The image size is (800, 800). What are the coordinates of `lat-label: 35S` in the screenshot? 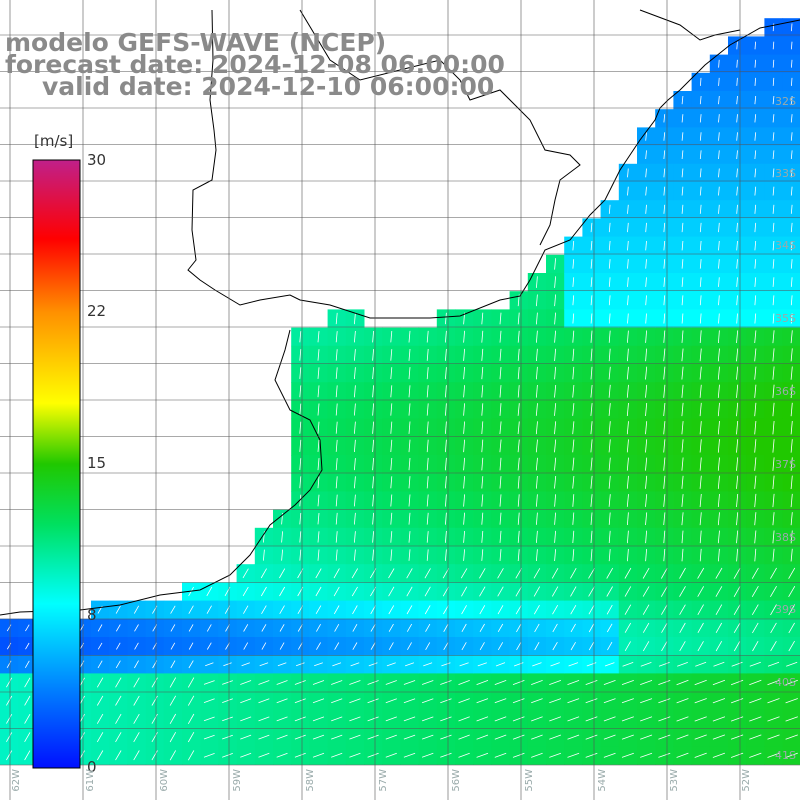 It's located at (785, 318).